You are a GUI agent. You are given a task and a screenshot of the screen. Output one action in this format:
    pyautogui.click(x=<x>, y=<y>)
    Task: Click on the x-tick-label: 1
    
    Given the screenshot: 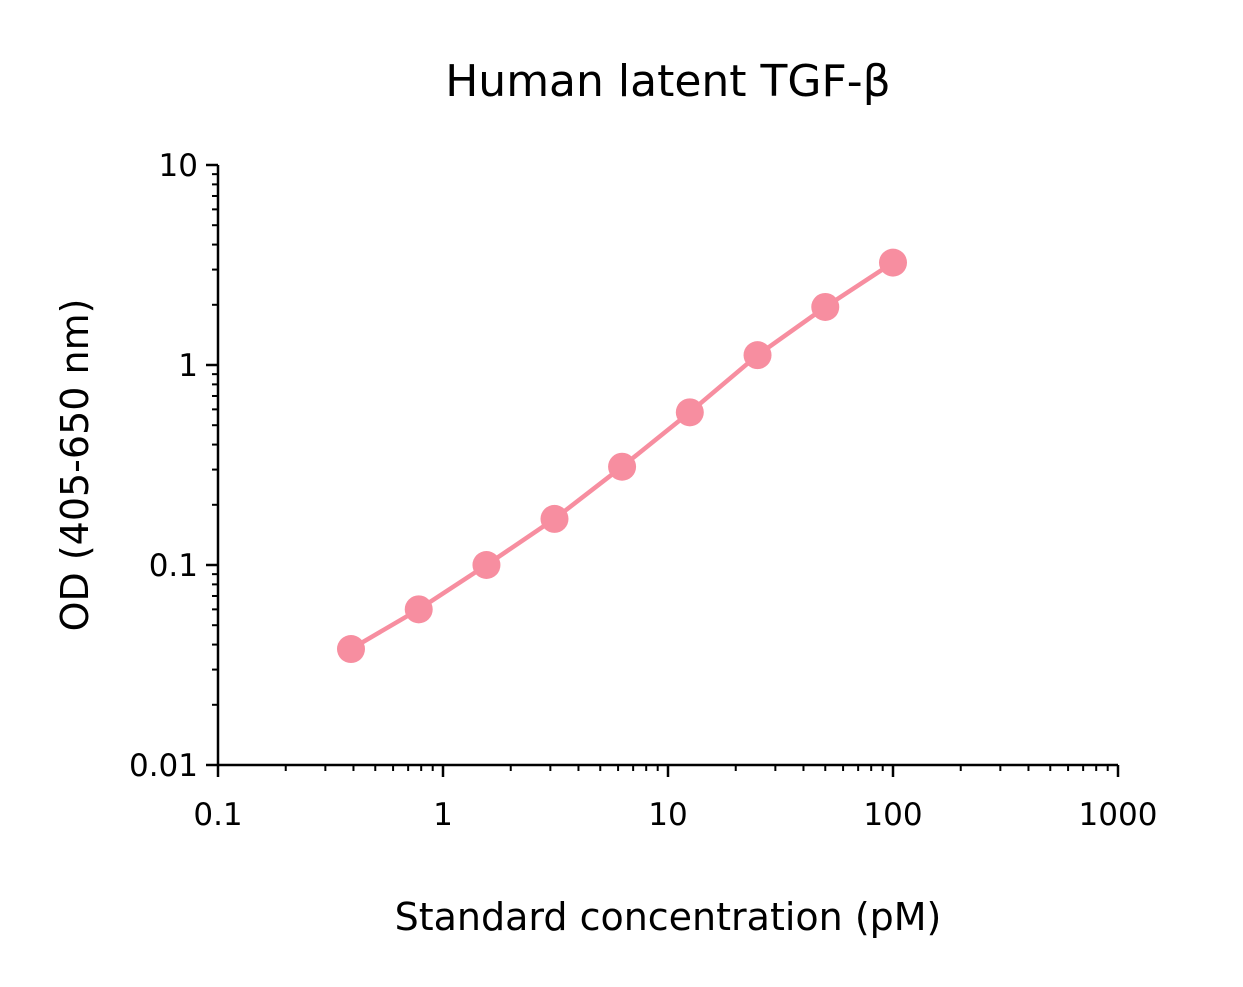 What is the action you would take?
    pyautogui.click(x=443, y=815)
    